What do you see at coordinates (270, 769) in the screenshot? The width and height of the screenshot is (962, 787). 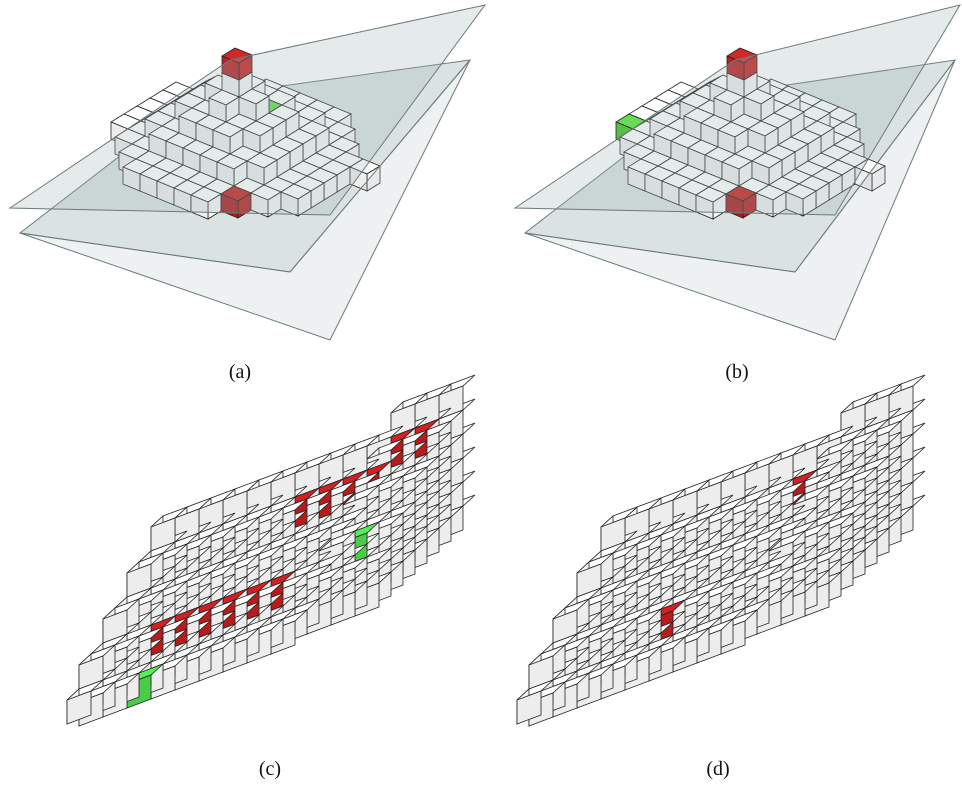 I see `caption: (c)` at bounding box center [270, 769].